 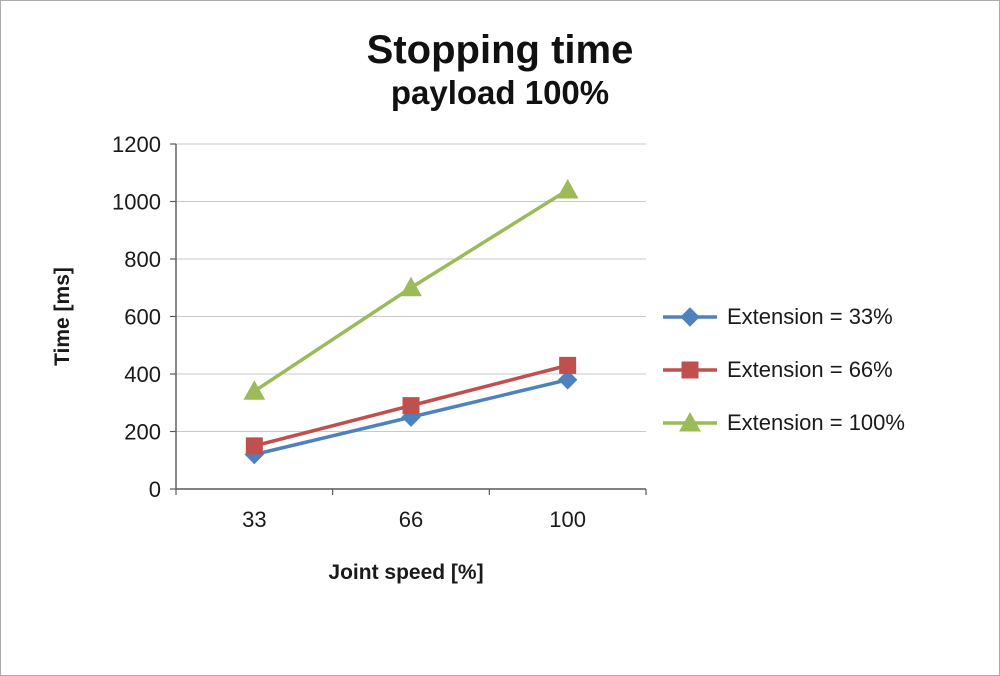 I want to click on legend-marker-icon-diamond, so click(x=690, y=316).